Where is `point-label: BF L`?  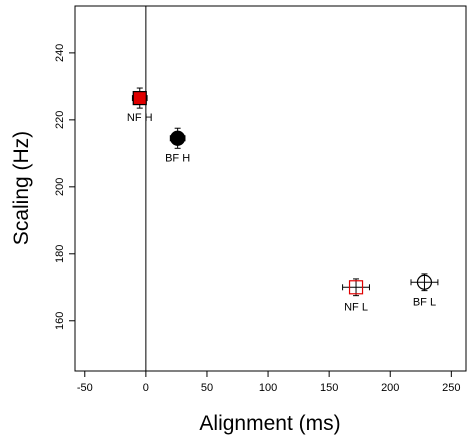 point-label: BF L is located at coordinates (424, 302).